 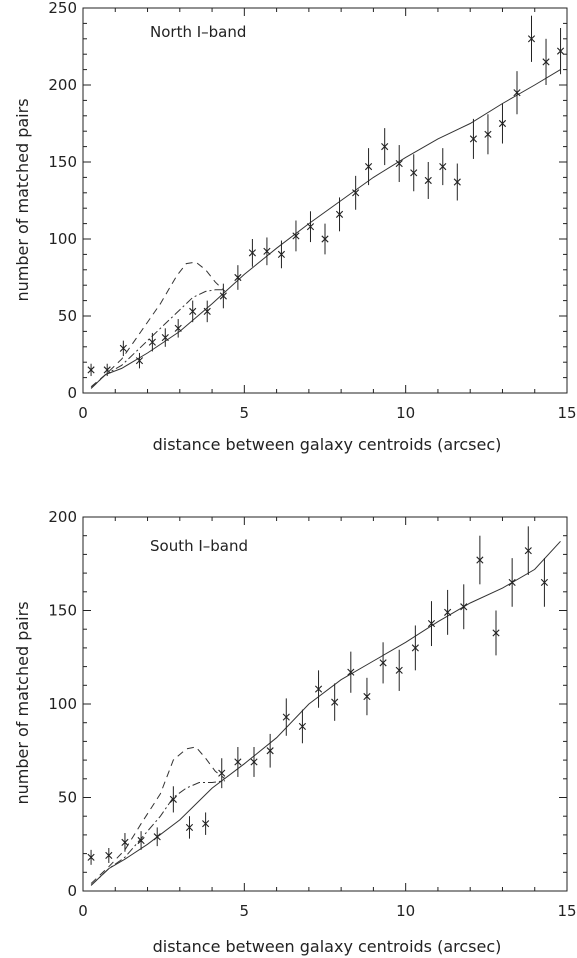 What do you see at coordinates (72, 891) in the screenshot?
I see `south-y-tick-label: 0` at bounding box center [72, 891].